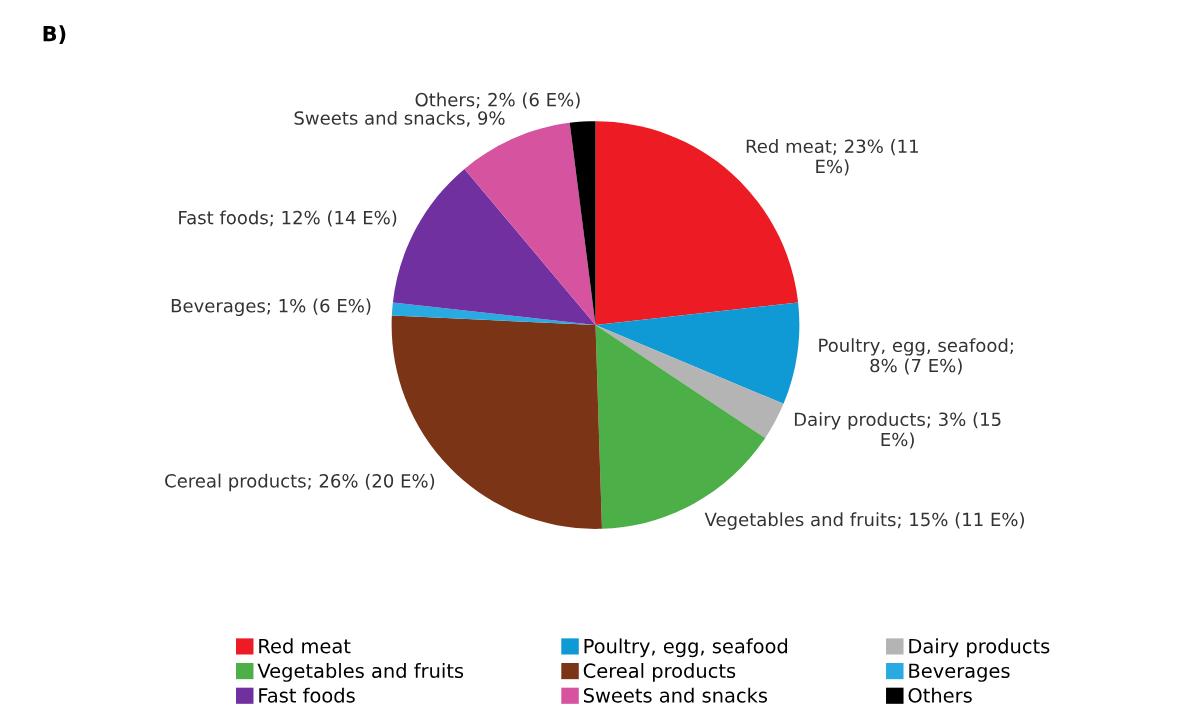 The width and height of the screenshot is (1191, 724). What do you see at coordinates (940, 695) in the screenshot?
I see `legend-label: Others` at bounding box center [940, 695].